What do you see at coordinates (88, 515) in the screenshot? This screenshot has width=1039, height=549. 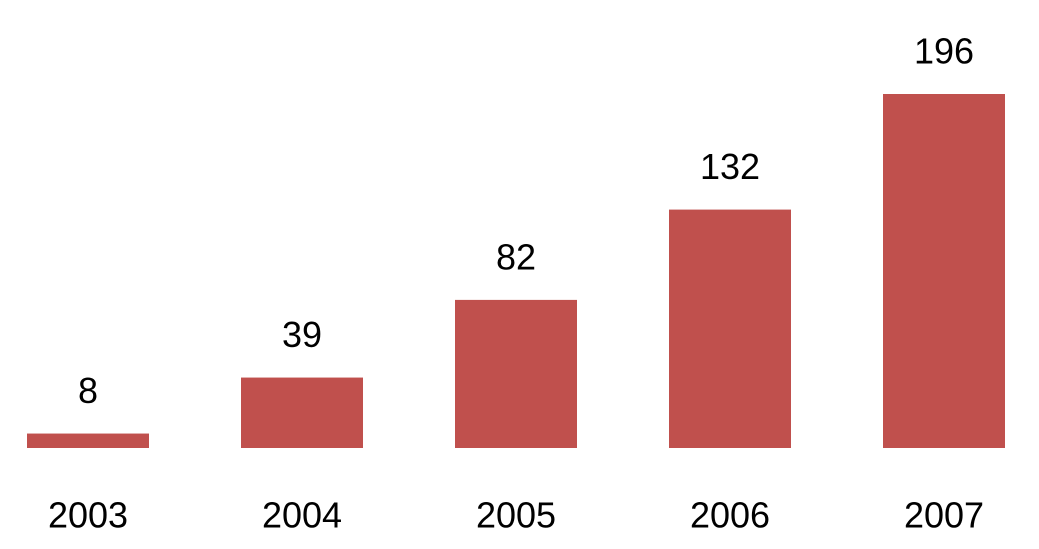 I see `x-tick-label: 2003` at bounding box center [88, 515].